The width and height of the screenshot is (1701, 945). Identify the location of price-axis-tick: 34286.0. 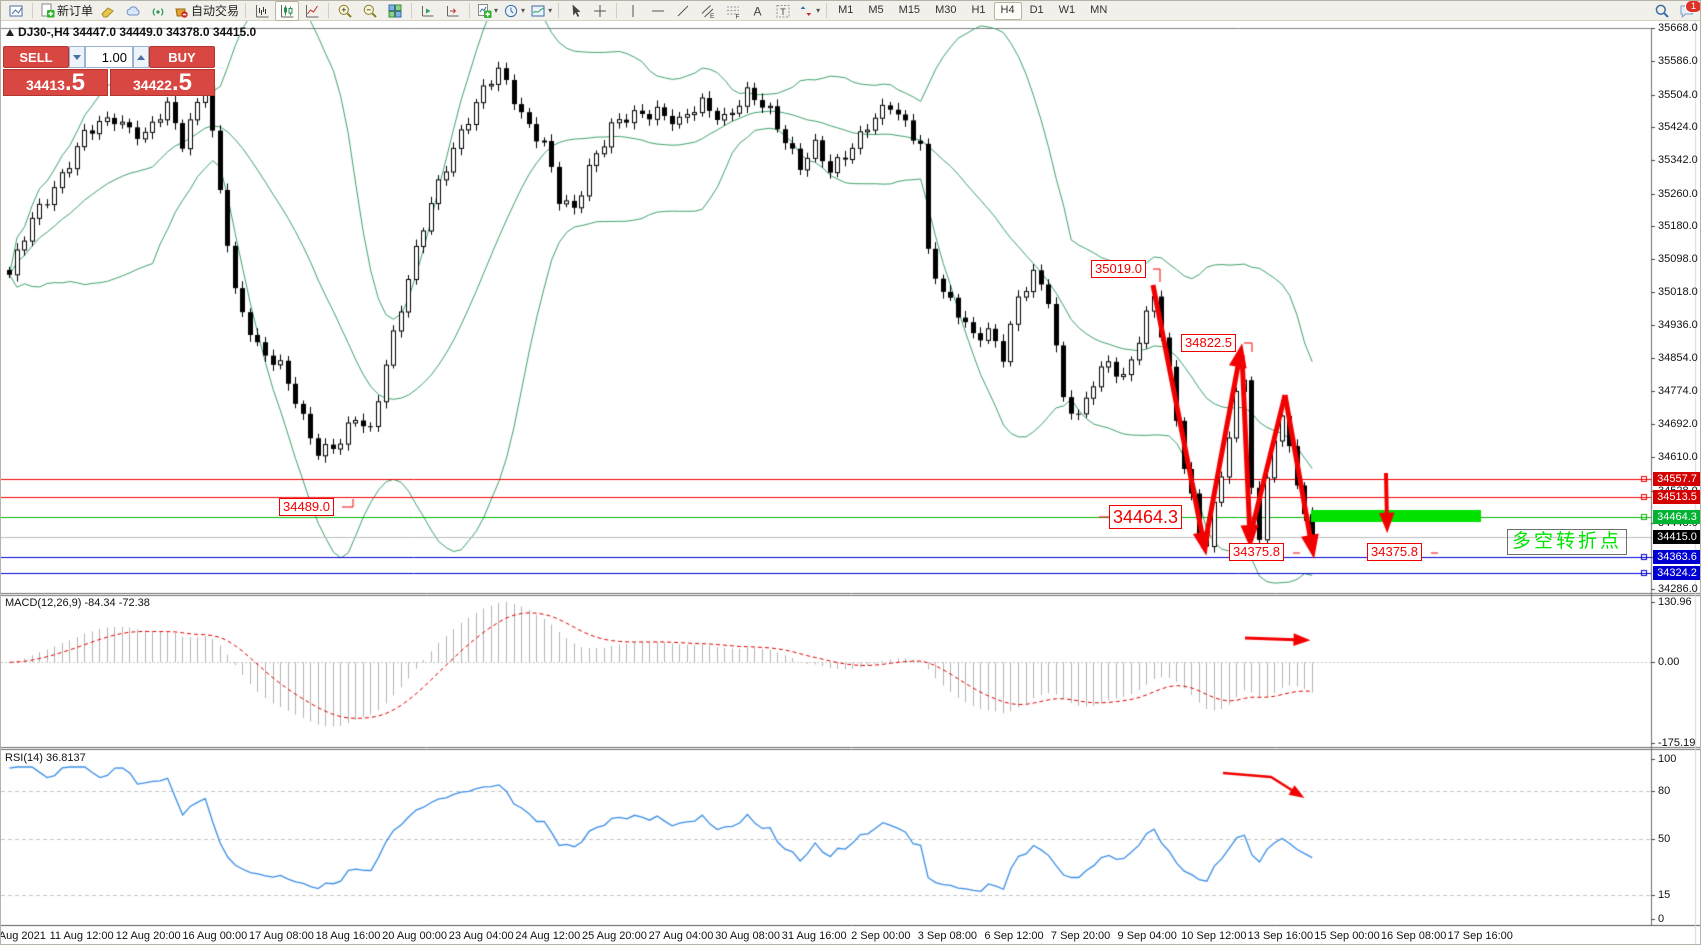
(1678, 589).